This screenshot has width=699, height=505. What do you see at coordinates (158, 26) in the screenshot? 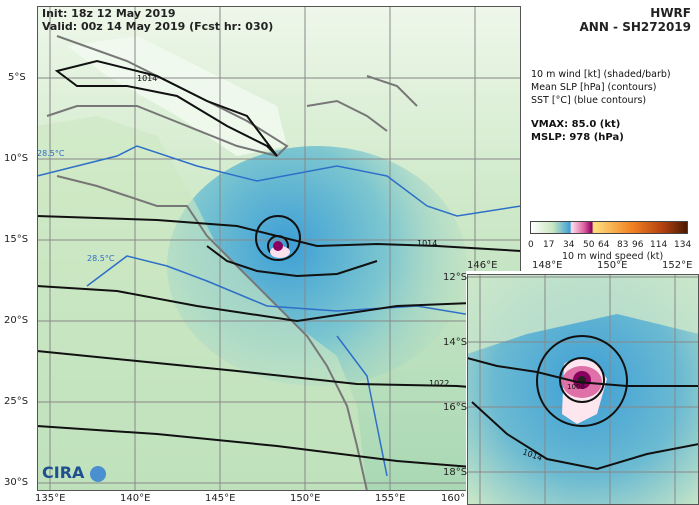
I see `valid-time: Valid: 00z 14 May 2019 (Fcst hr: 030)` at bounding box center [158, 26].